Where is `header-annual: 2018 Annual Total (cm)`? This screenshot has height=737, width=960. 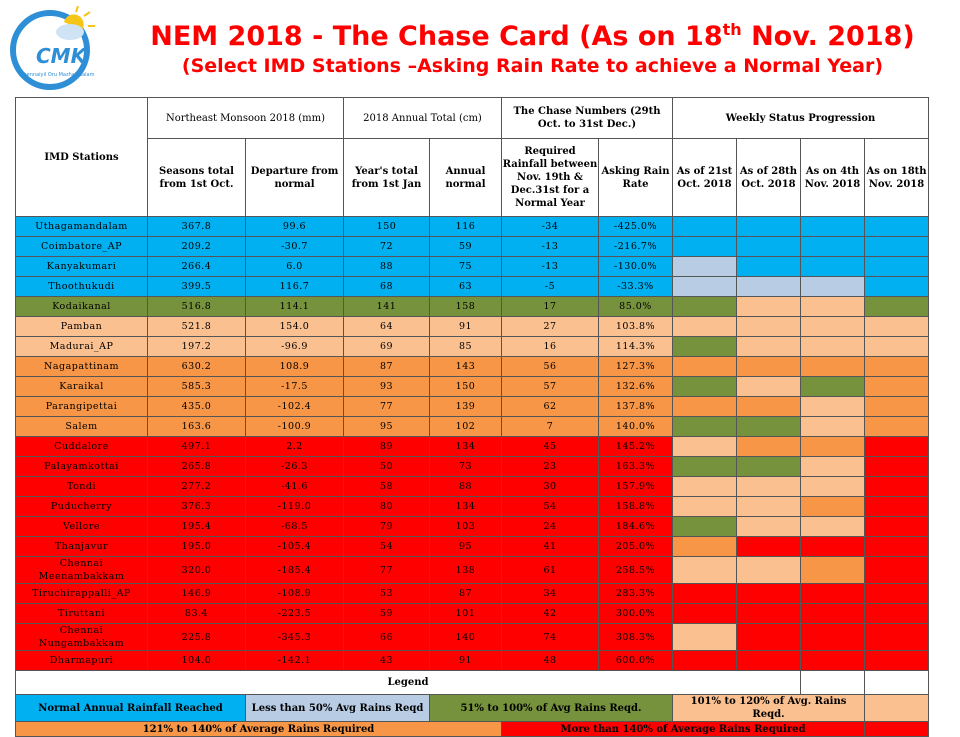
header-annual: 2018 Annual Total (cm) is located at coordinates (422, 118).